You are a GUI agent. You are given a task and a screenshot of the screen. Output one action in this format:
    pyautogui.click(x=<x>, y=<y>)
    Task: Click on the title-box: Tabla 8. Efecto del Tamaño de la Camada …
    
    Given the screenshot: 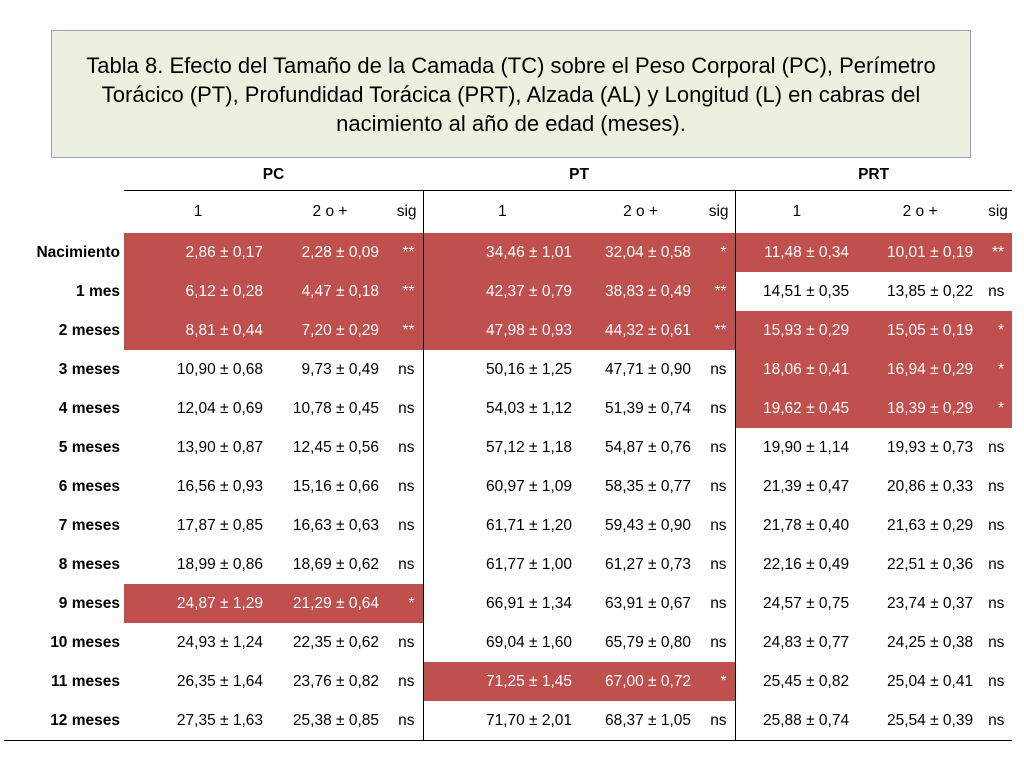 What is the action you would take?
    pyautogui.click(x=511, y=94)
    